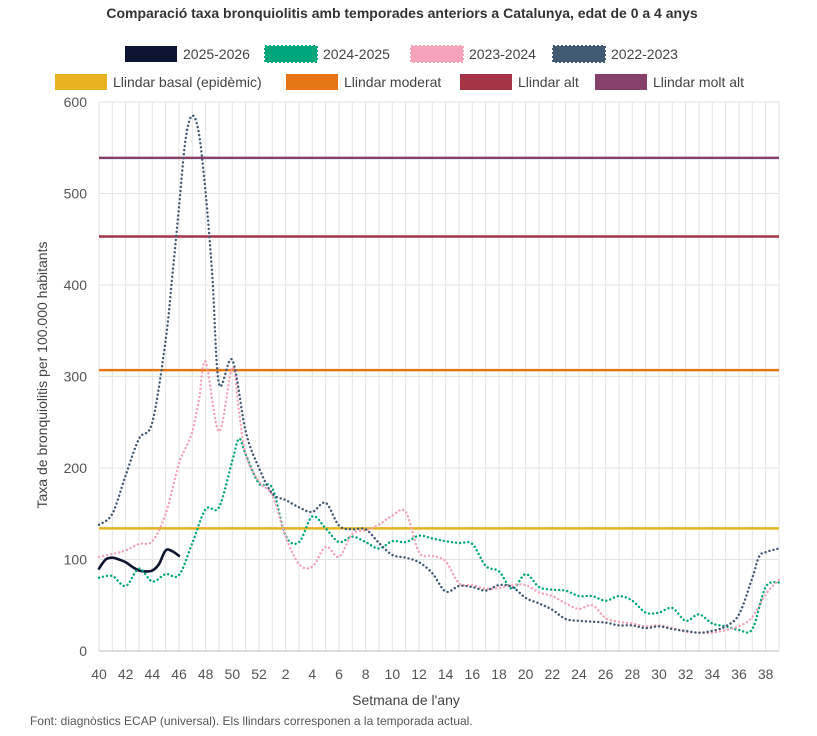 This screenshot has width=817, height=736. What do you see at coordinates (686, 674) in the screenshot?
I see `x-tick-label: 32` at bounding box center [686, 674].